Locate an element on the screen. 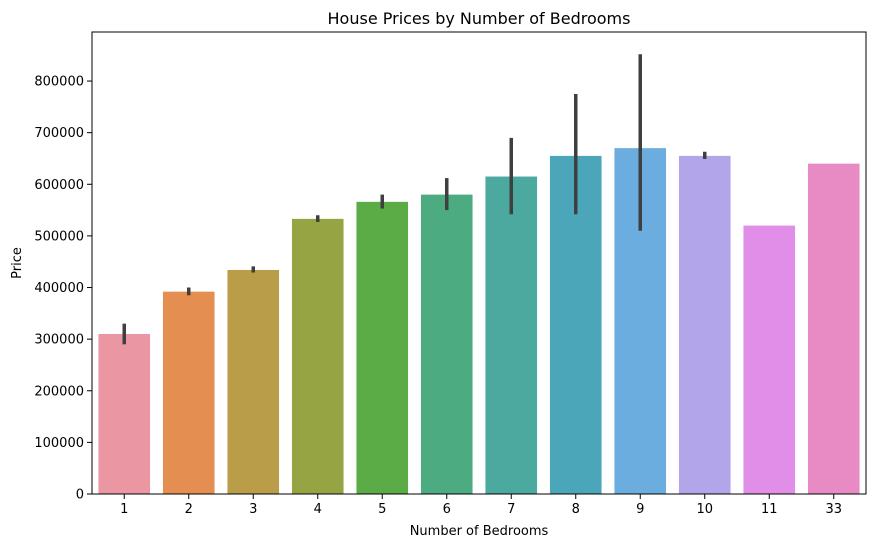  x-tick-label-10: 10 is located at coordinates (704, 509).